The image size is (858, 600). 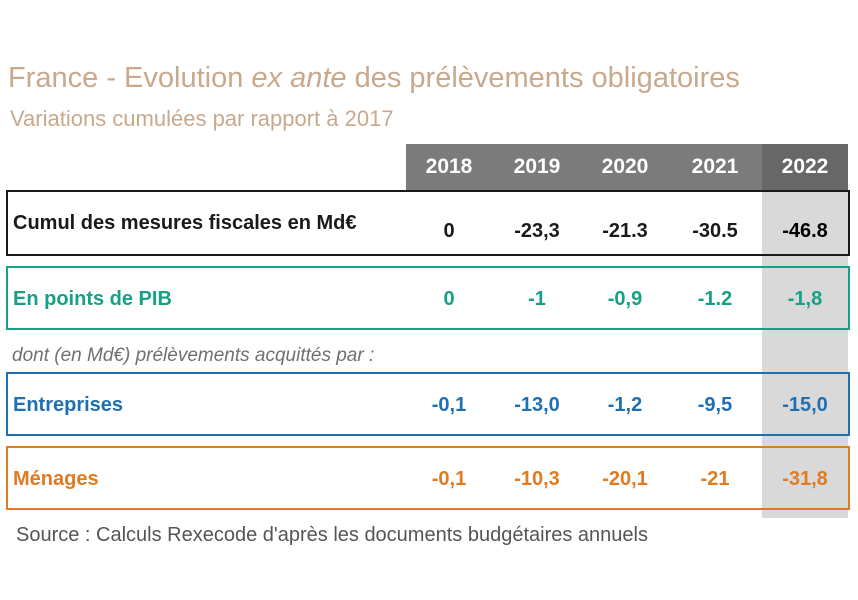 I want to click on column-header-2022: 2022, so click(x=805, y=166).